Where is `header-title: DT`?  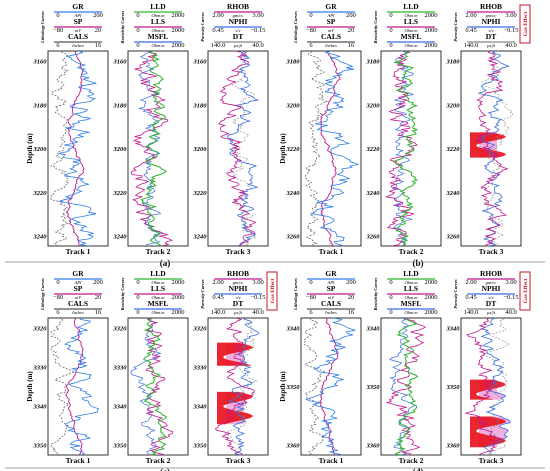 header-title: DT is located at coordinates (238, 303).